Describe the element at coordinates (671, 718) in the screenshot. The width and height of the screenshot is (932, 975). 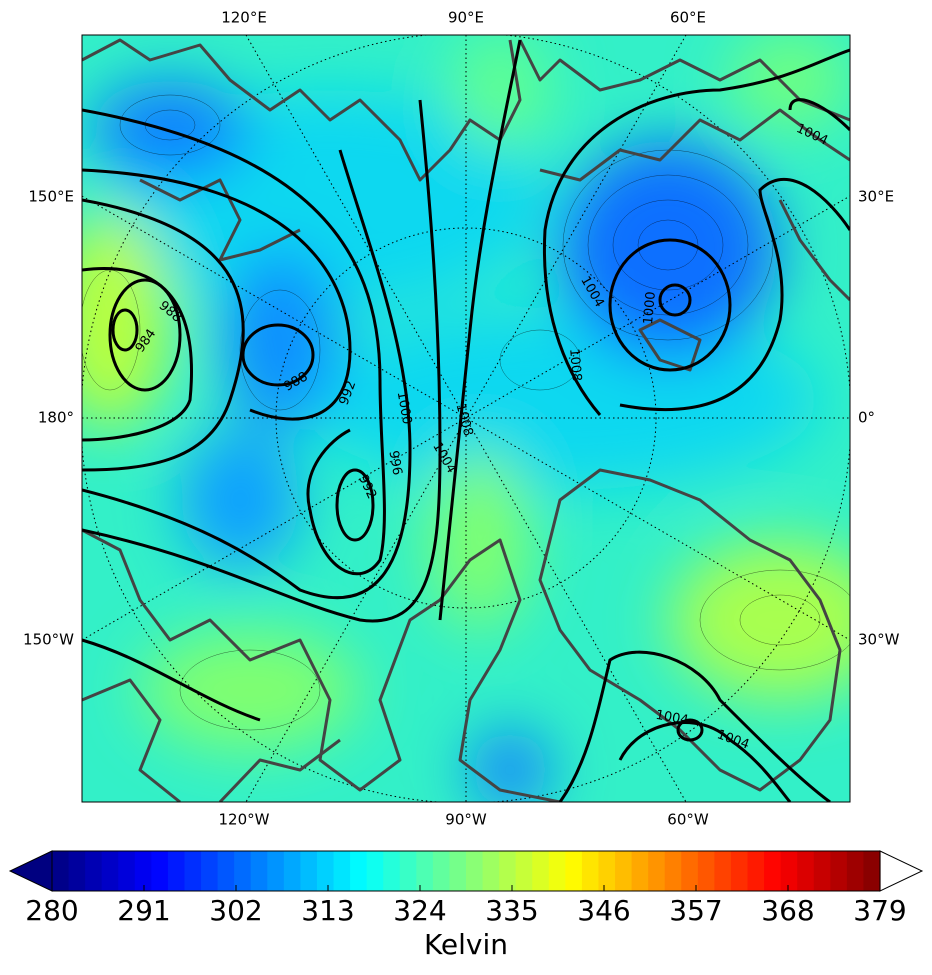
I see `contour-label: 1004` at that location.